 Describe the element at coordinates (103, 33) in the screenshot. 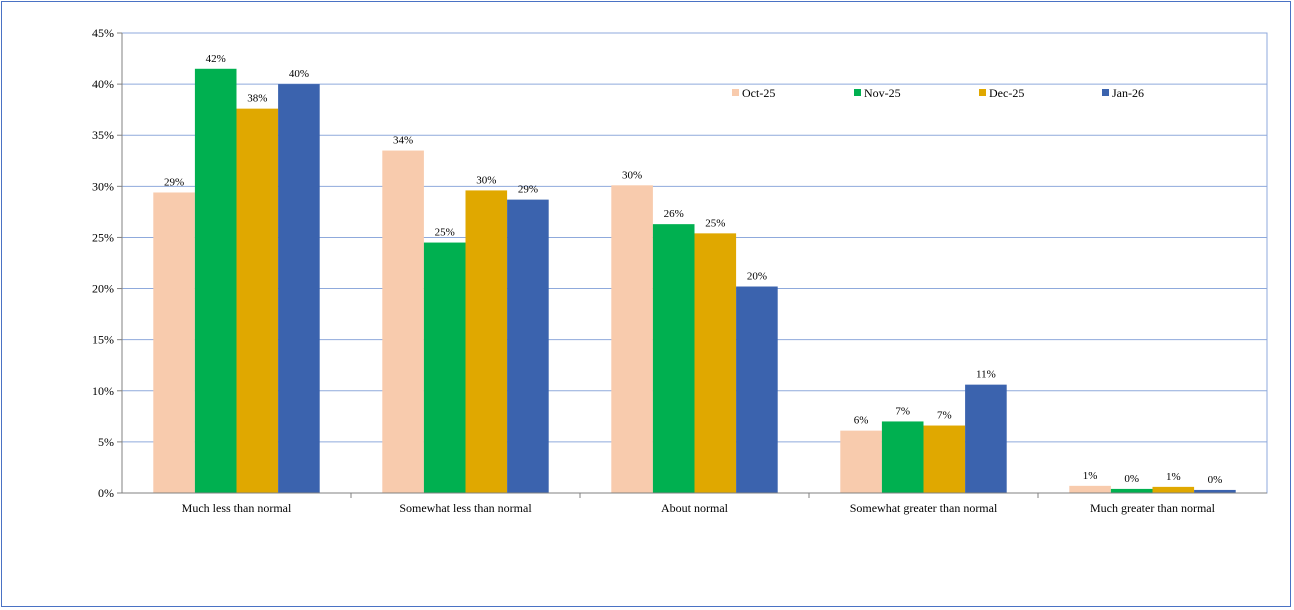

I see `y-tick-label: 45%` at that location.